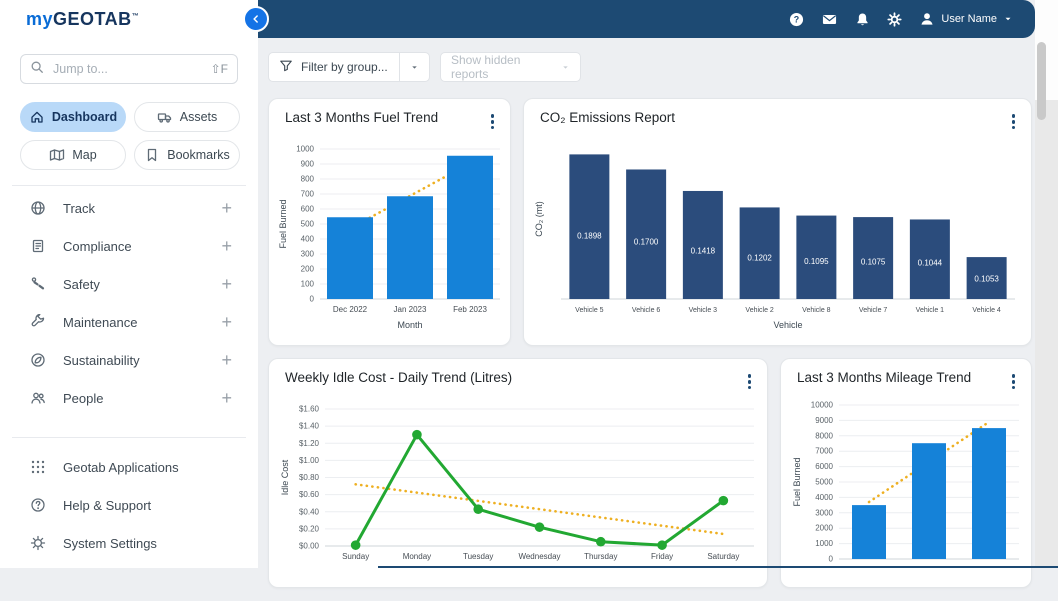 This screenshot has height=601, width=1058. I want to click on mygeotab-logo: myGEOTAB™, so click(82, 19).